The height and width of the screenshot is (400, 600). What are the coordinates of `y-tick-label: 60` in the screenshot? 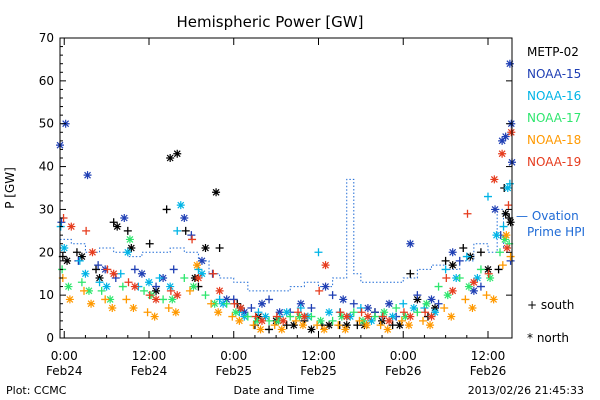 It's located at (46, 81).